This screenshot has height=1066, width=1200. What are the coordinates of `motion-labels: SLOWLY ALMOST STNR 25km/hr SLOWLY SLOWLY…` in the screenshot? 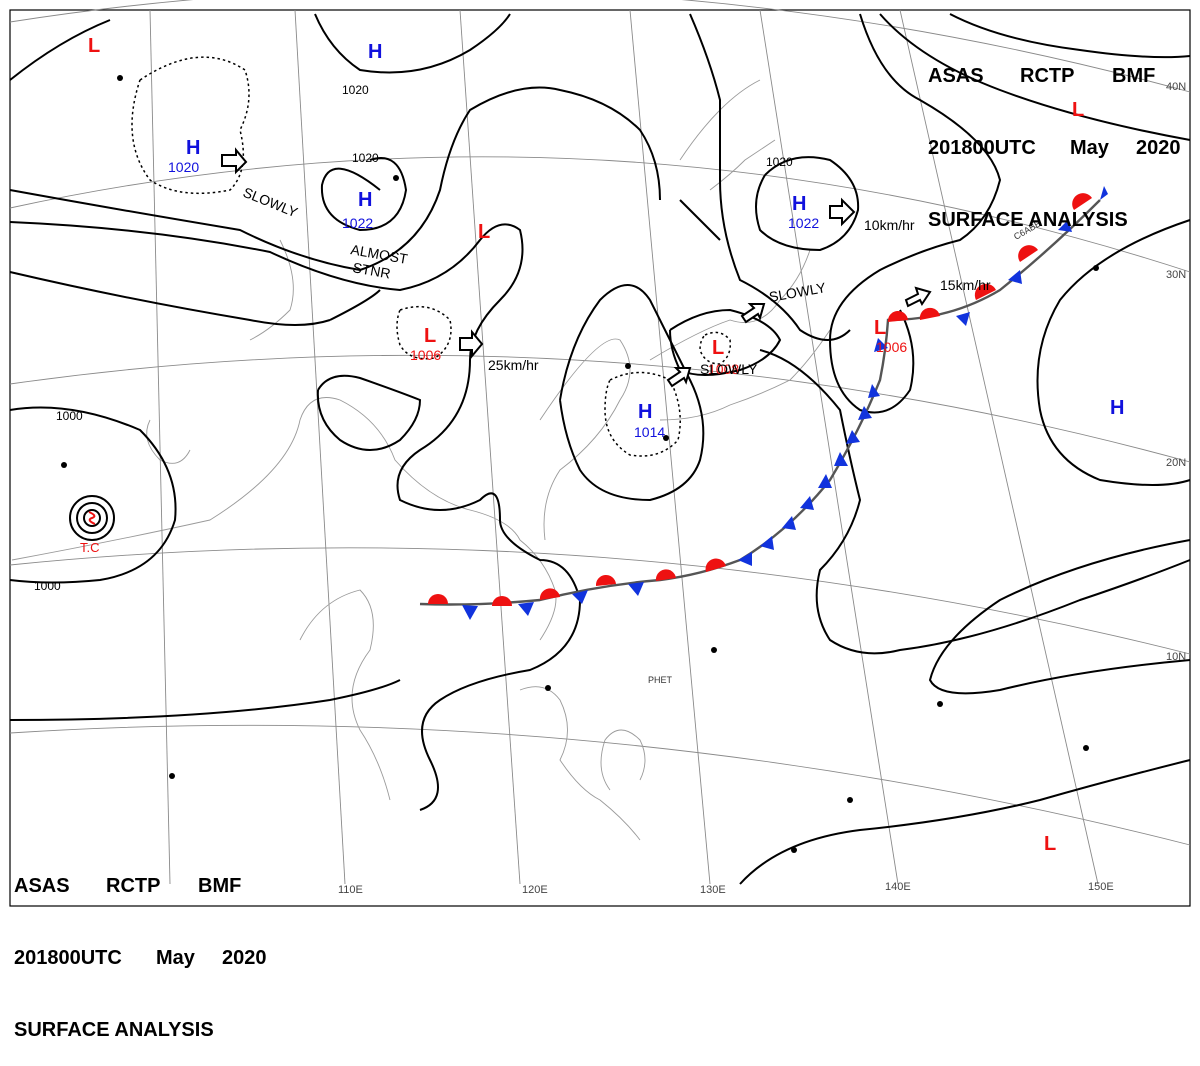 It's located at (616, 280).